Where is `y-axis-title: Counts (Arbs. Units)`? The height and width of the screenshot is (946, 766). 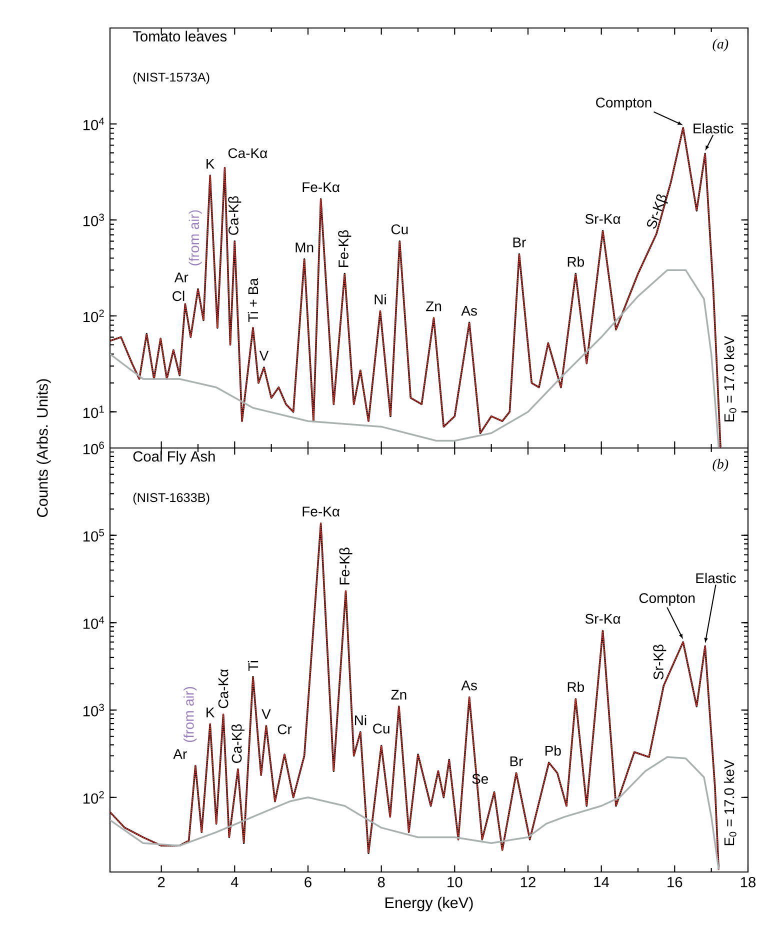
y-axis-title: Counts (Arbs. Units) is located at coordinates (43, 448).